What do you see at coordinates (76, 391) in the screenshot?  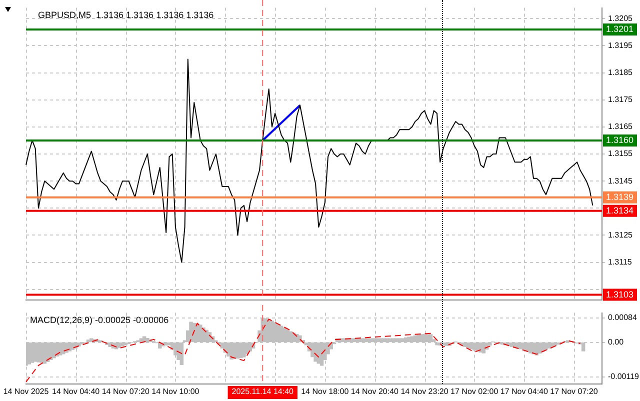 I see `x-tick-label: 14 Nov 04:40` at bounding box center [76, 391].